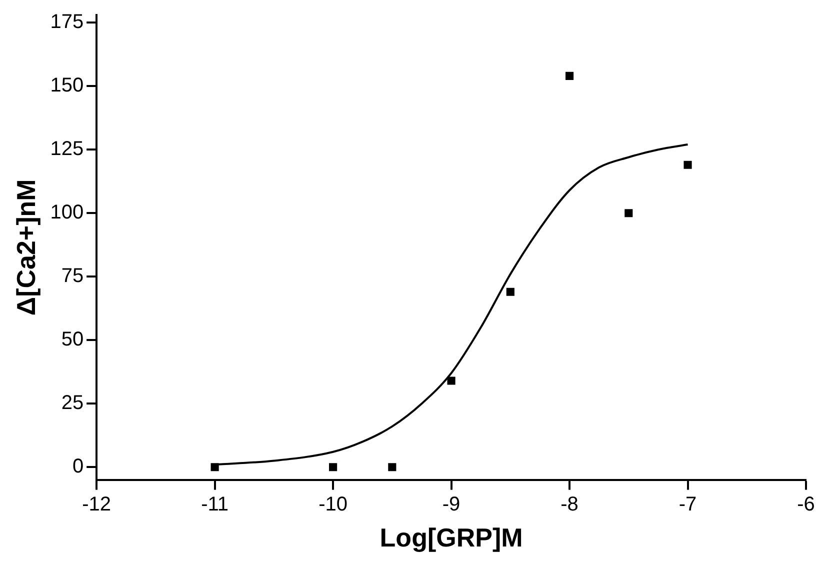 Image resolution: width=828 pixels, height=569 pixels. What do you see at coordinates (569, 504) in the screenshot?
I see `x-tick-label: -8` at bounding box center [569, 504].